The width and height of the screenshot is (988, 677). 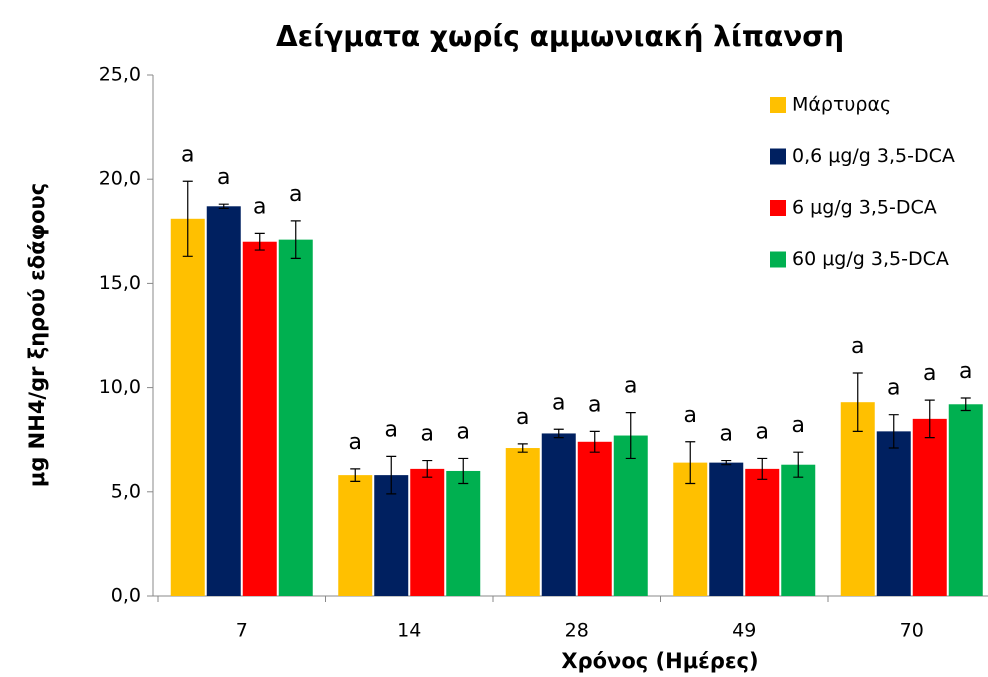 I want to click on y-tick-label: 0,0, so click(x=126, y=596).